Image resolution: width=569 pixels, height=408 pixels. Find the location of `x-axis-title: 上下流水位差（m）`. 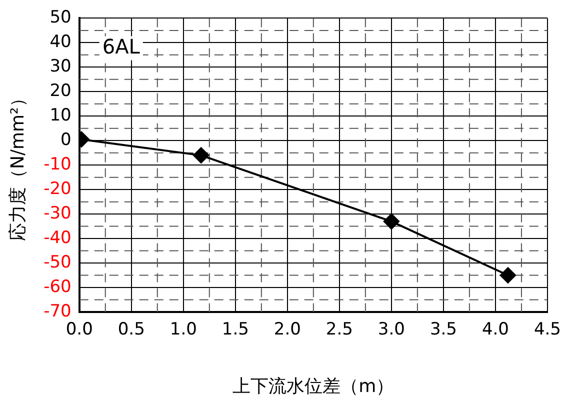

x-axis-title: 上下流水位差（m） is located at coordinates (313, 386).